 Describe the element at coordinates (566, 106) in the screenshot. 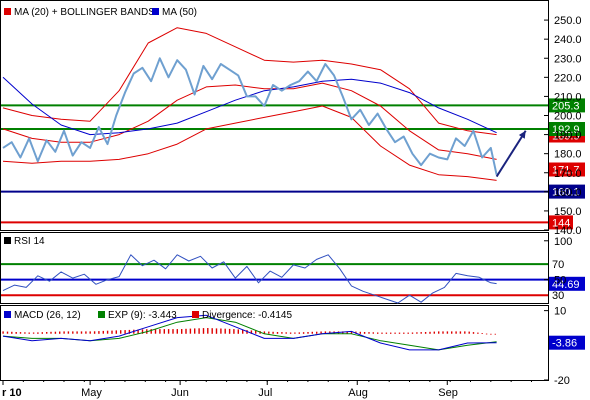

I see `price-level-tag: 205.3` at that location.